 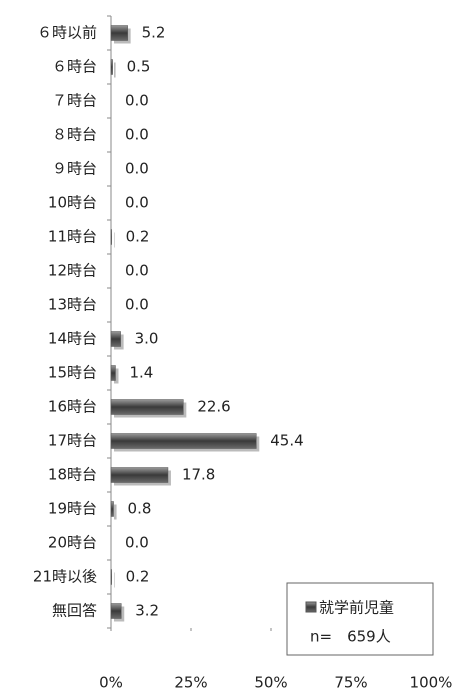 What do you see at coordinates (74, 67) in the screenshot?
I see `y-tick-label: ６時台` at bounding box center [74, 67].